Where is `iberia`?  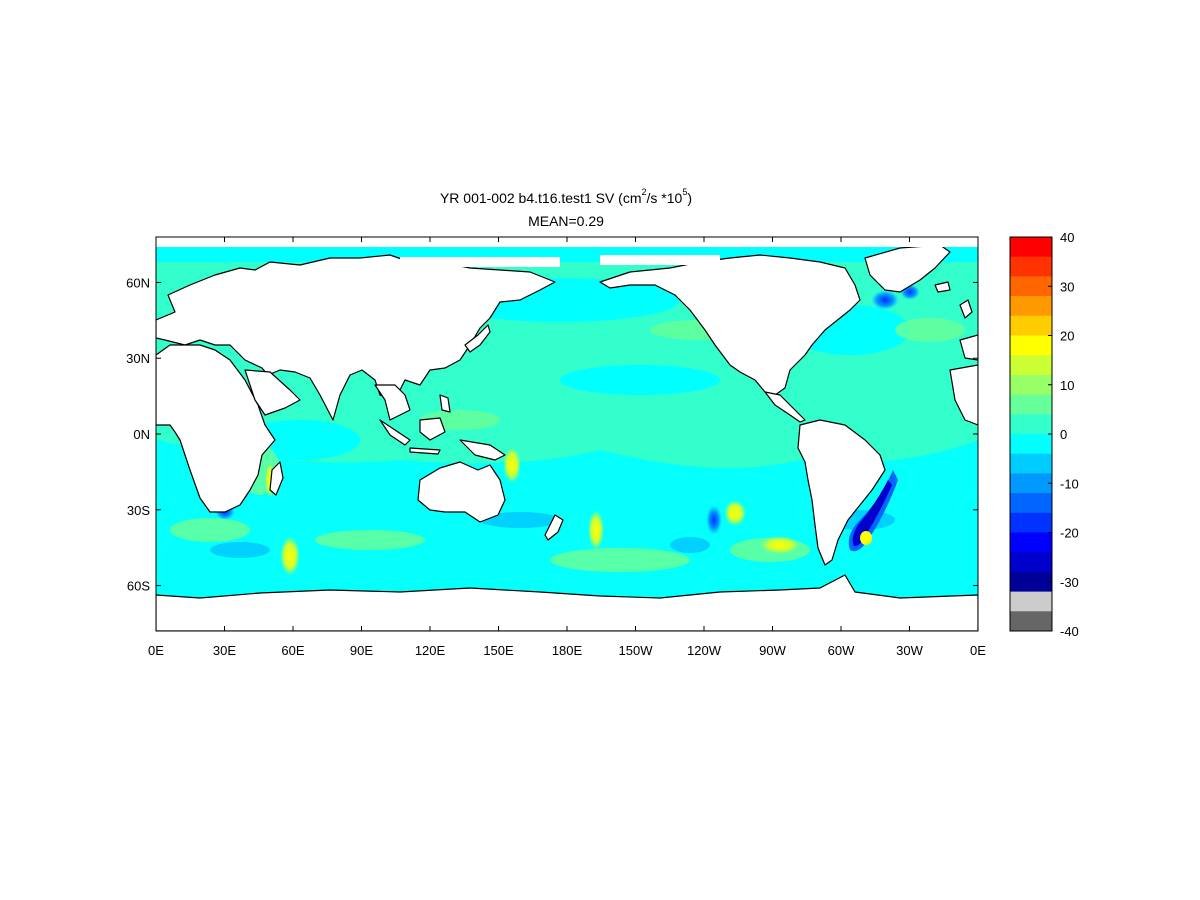 iberia is located at coordinates (968, 347).